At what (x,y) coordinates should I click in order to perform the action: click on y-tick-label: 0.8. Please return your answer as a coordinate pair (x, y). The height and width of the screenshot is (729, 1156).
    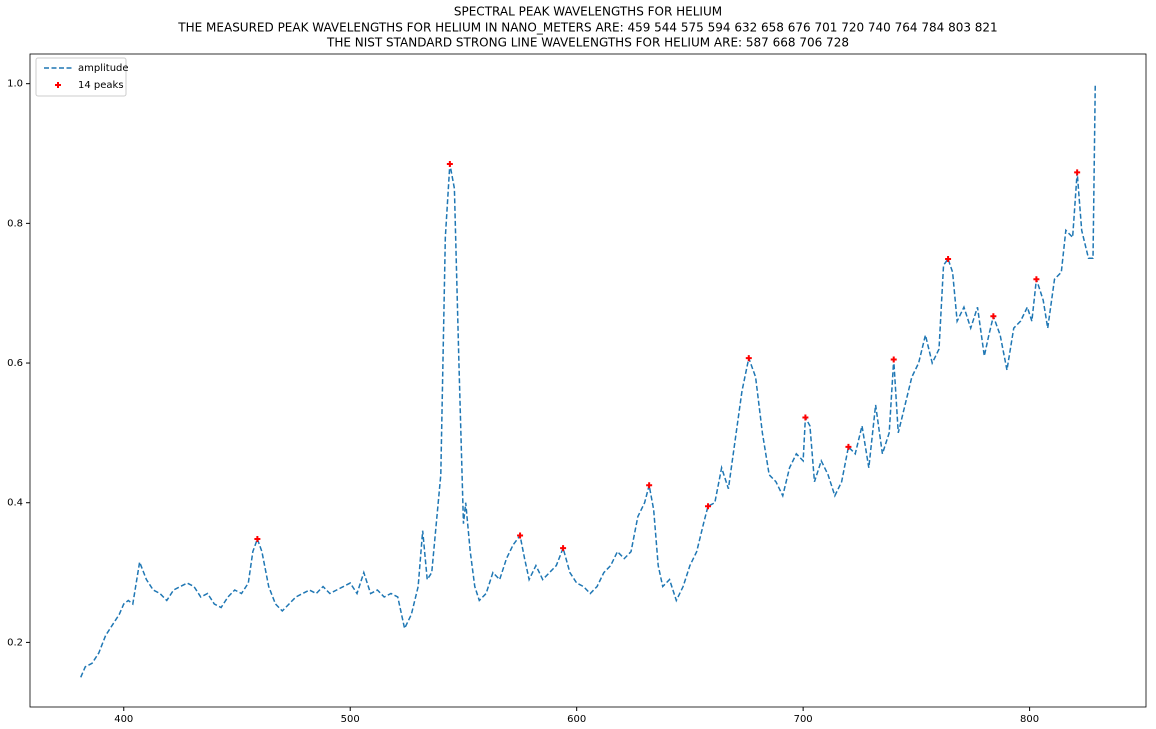
    Looking at the image, I should click on (15, 223).